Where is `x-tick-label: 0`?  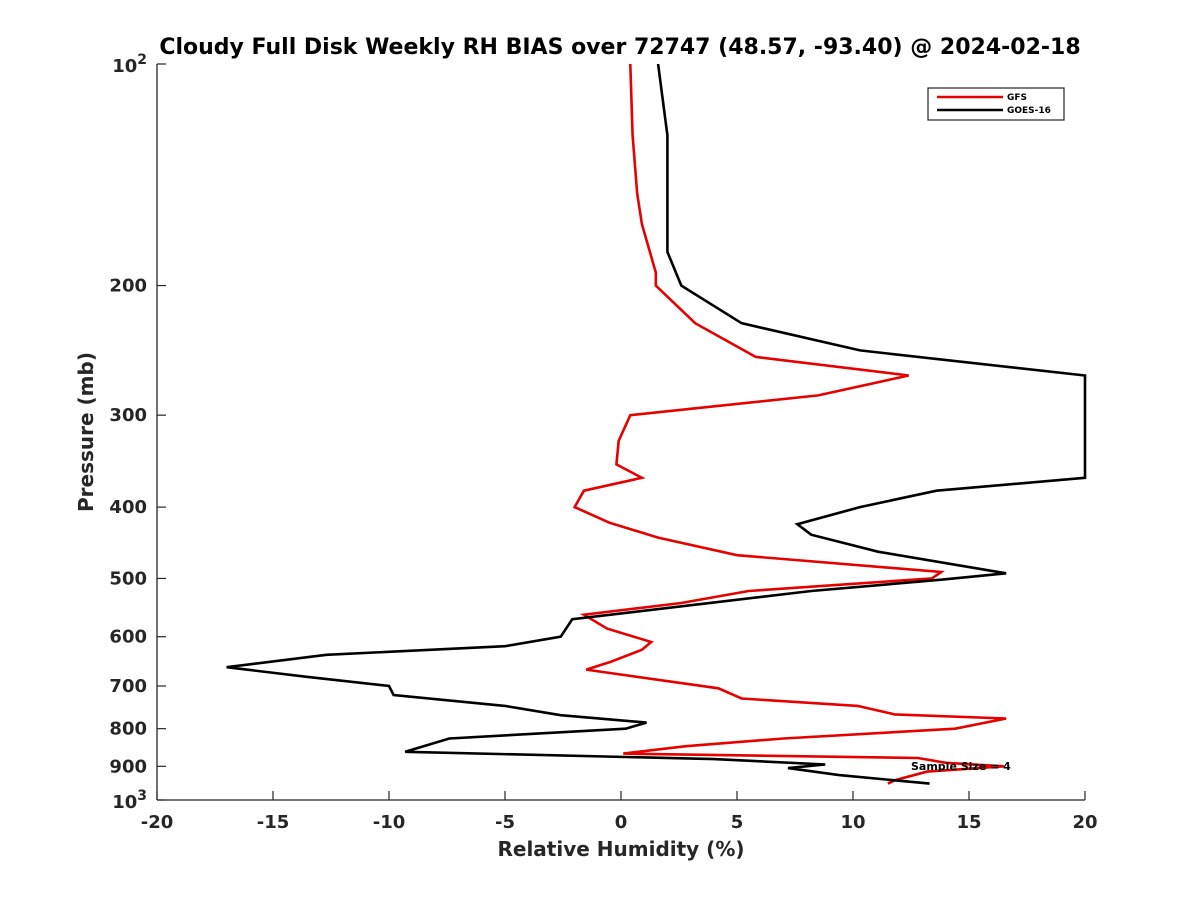
x-tick-label: 0 is located at coordinates (621, 822).